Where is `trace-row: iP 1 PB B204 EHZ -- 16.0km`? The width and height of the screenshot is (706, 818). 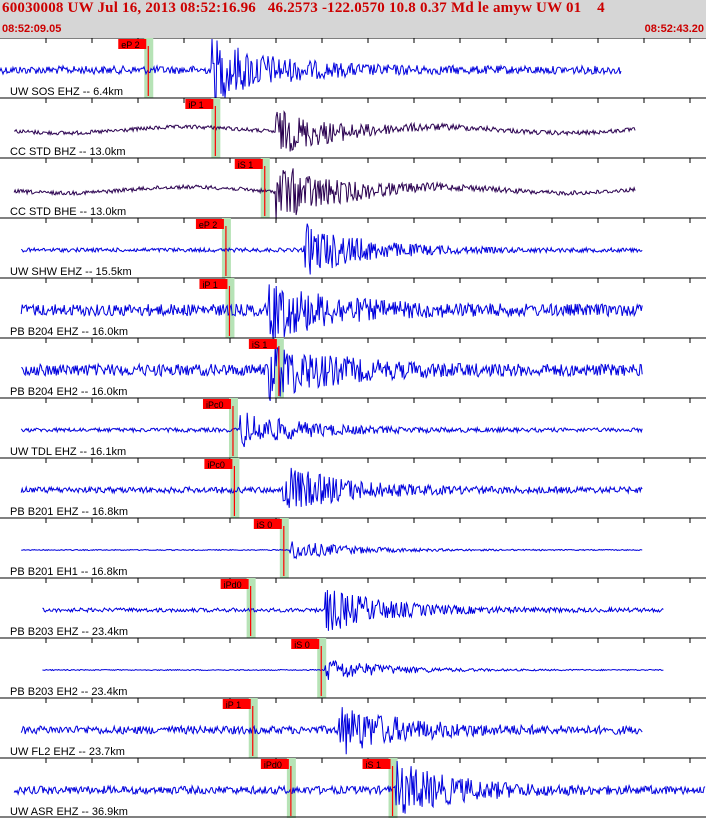 trace-row: iP 1 PB B204 EHZ -- 16.0km is located at coordinates (353, 308).